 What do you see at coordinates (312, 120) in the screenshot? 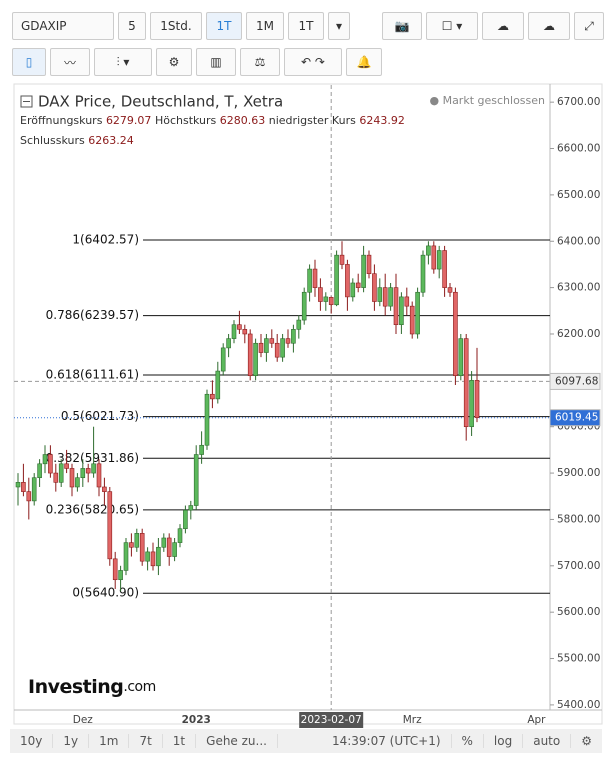
I see `label: niedrigster Kurs` at bounding box center [312, 120].